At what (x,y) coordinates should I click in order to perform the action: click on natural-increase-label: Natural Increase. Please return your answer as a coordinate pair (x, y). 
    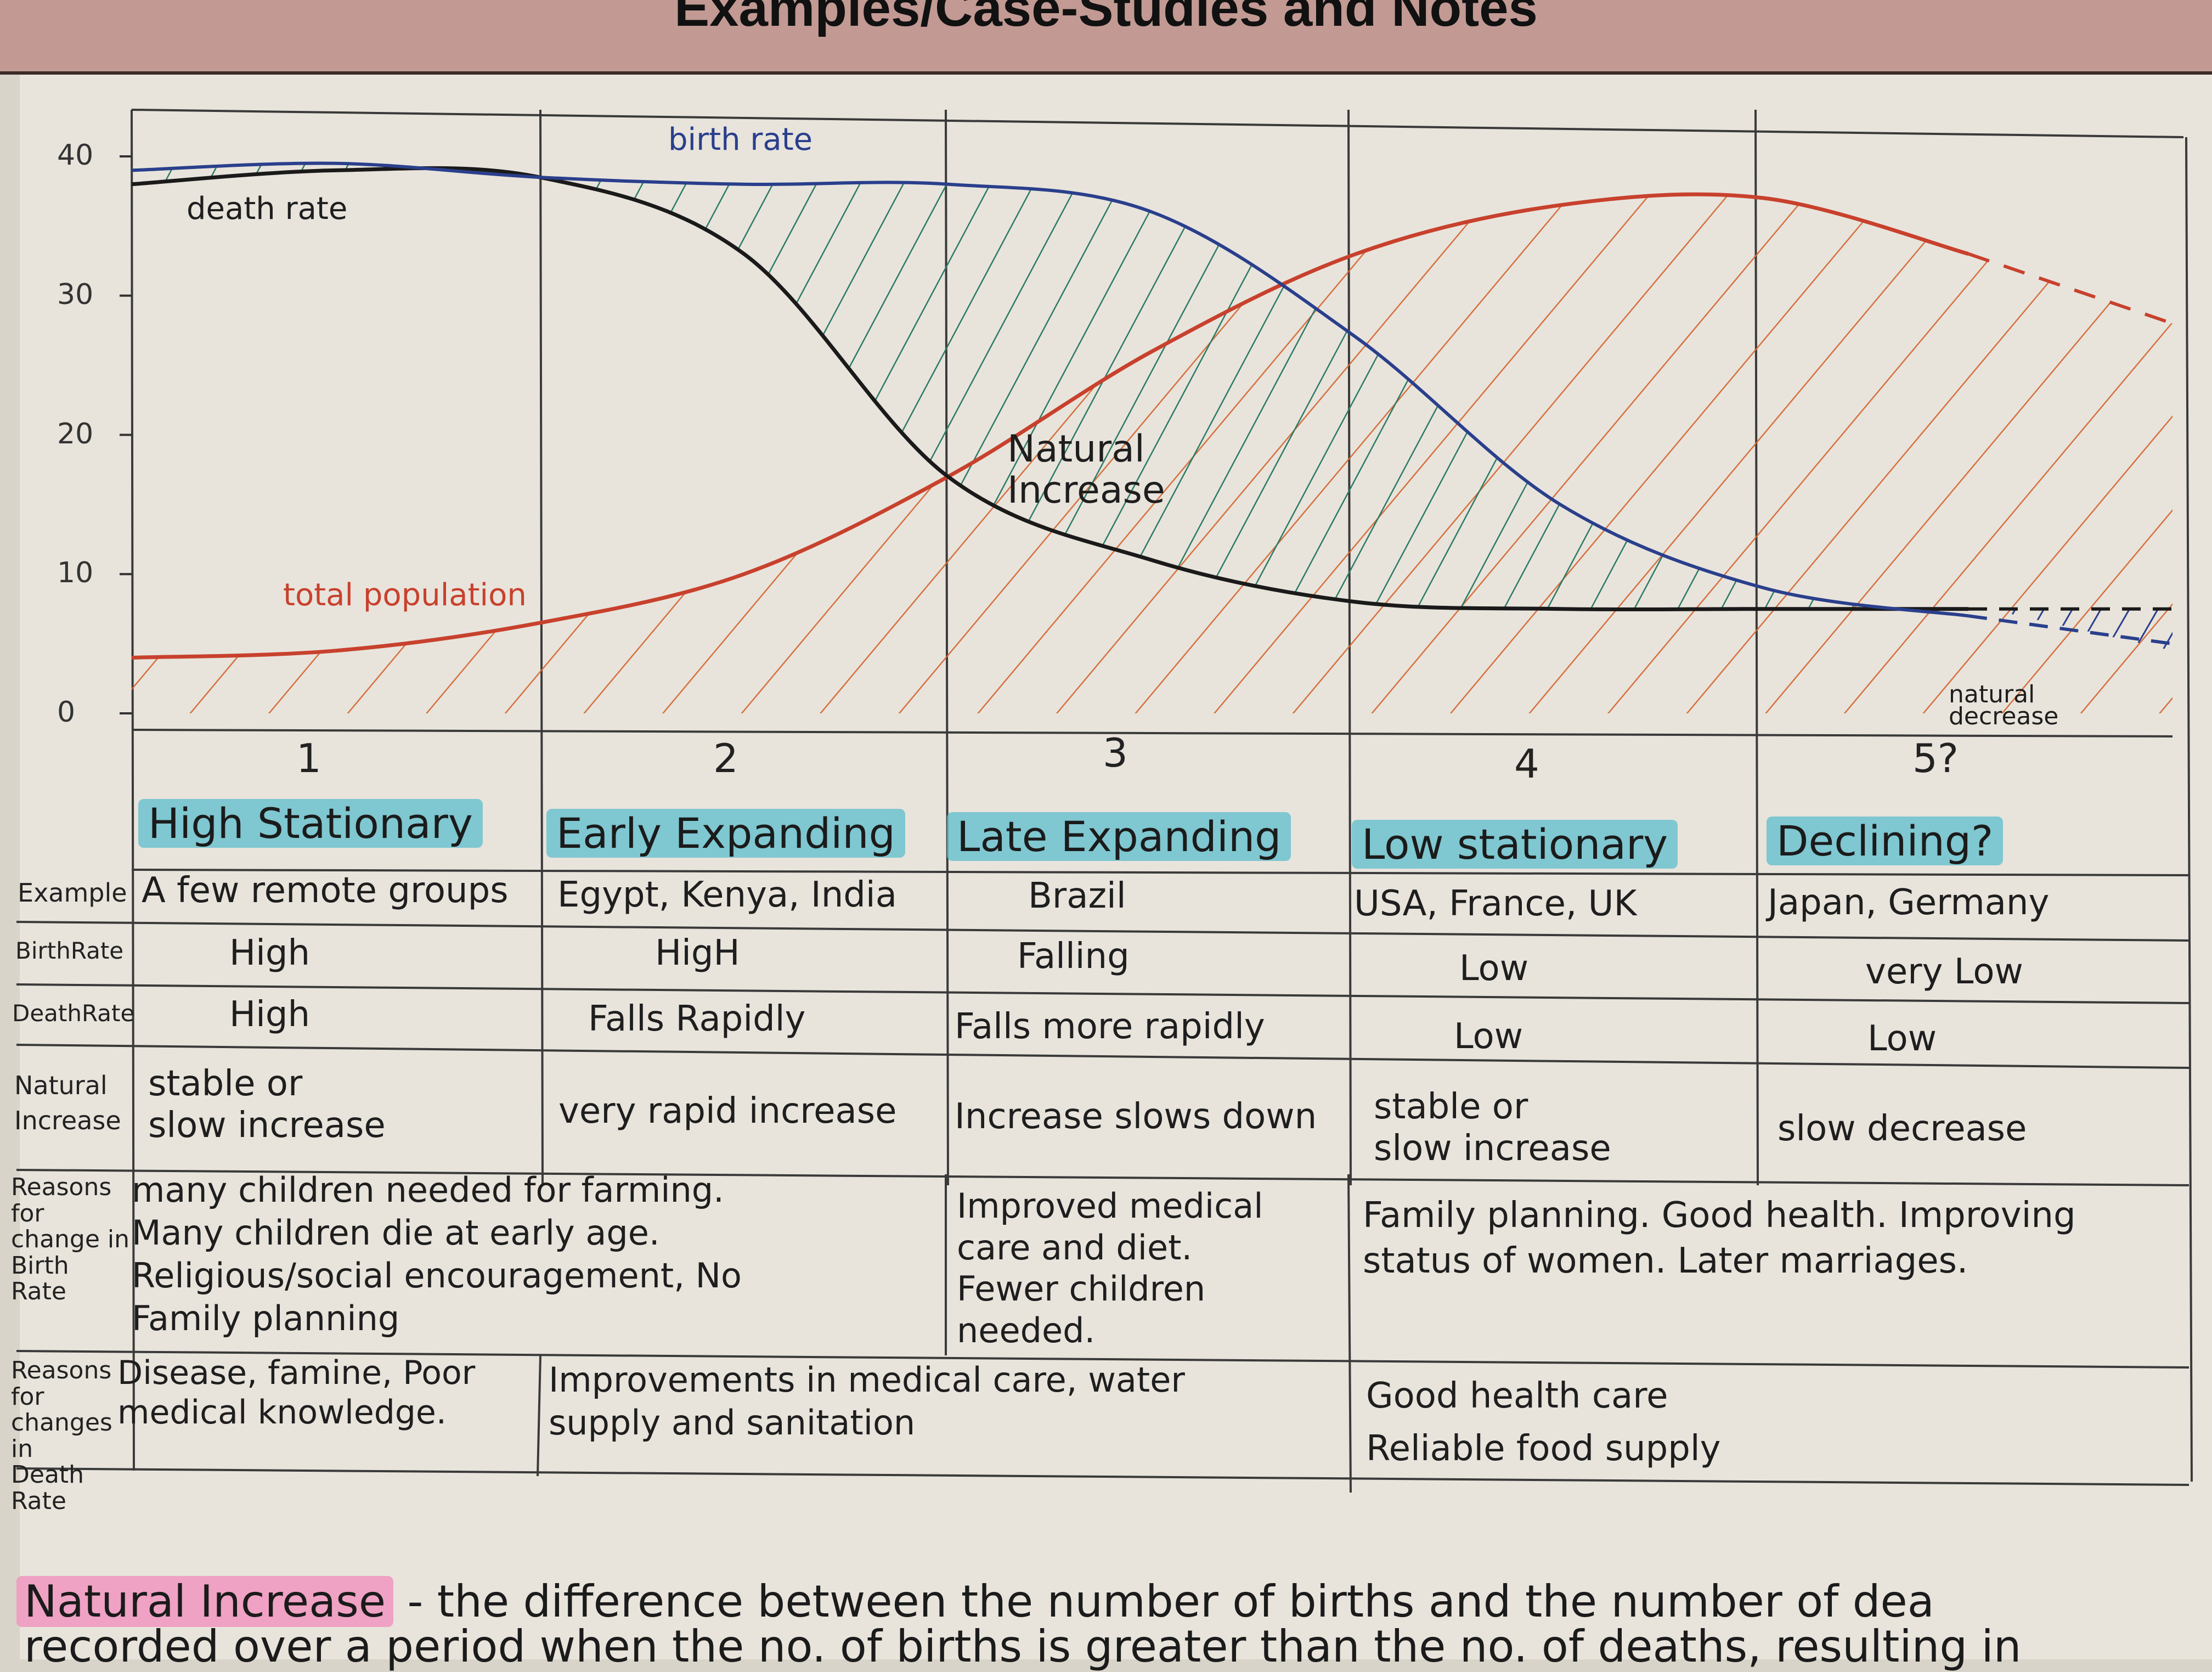
    Looking at the image, I should click on (1086, 469).